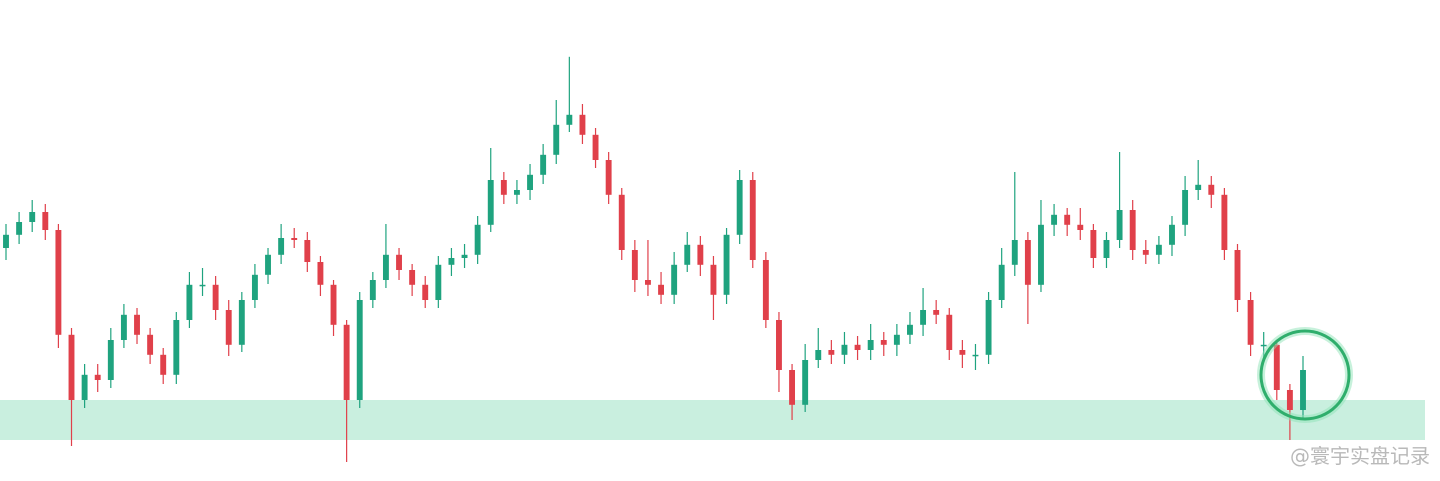 The image size is (1440, 481). I want to click on zone-layer, so click(712, 420).